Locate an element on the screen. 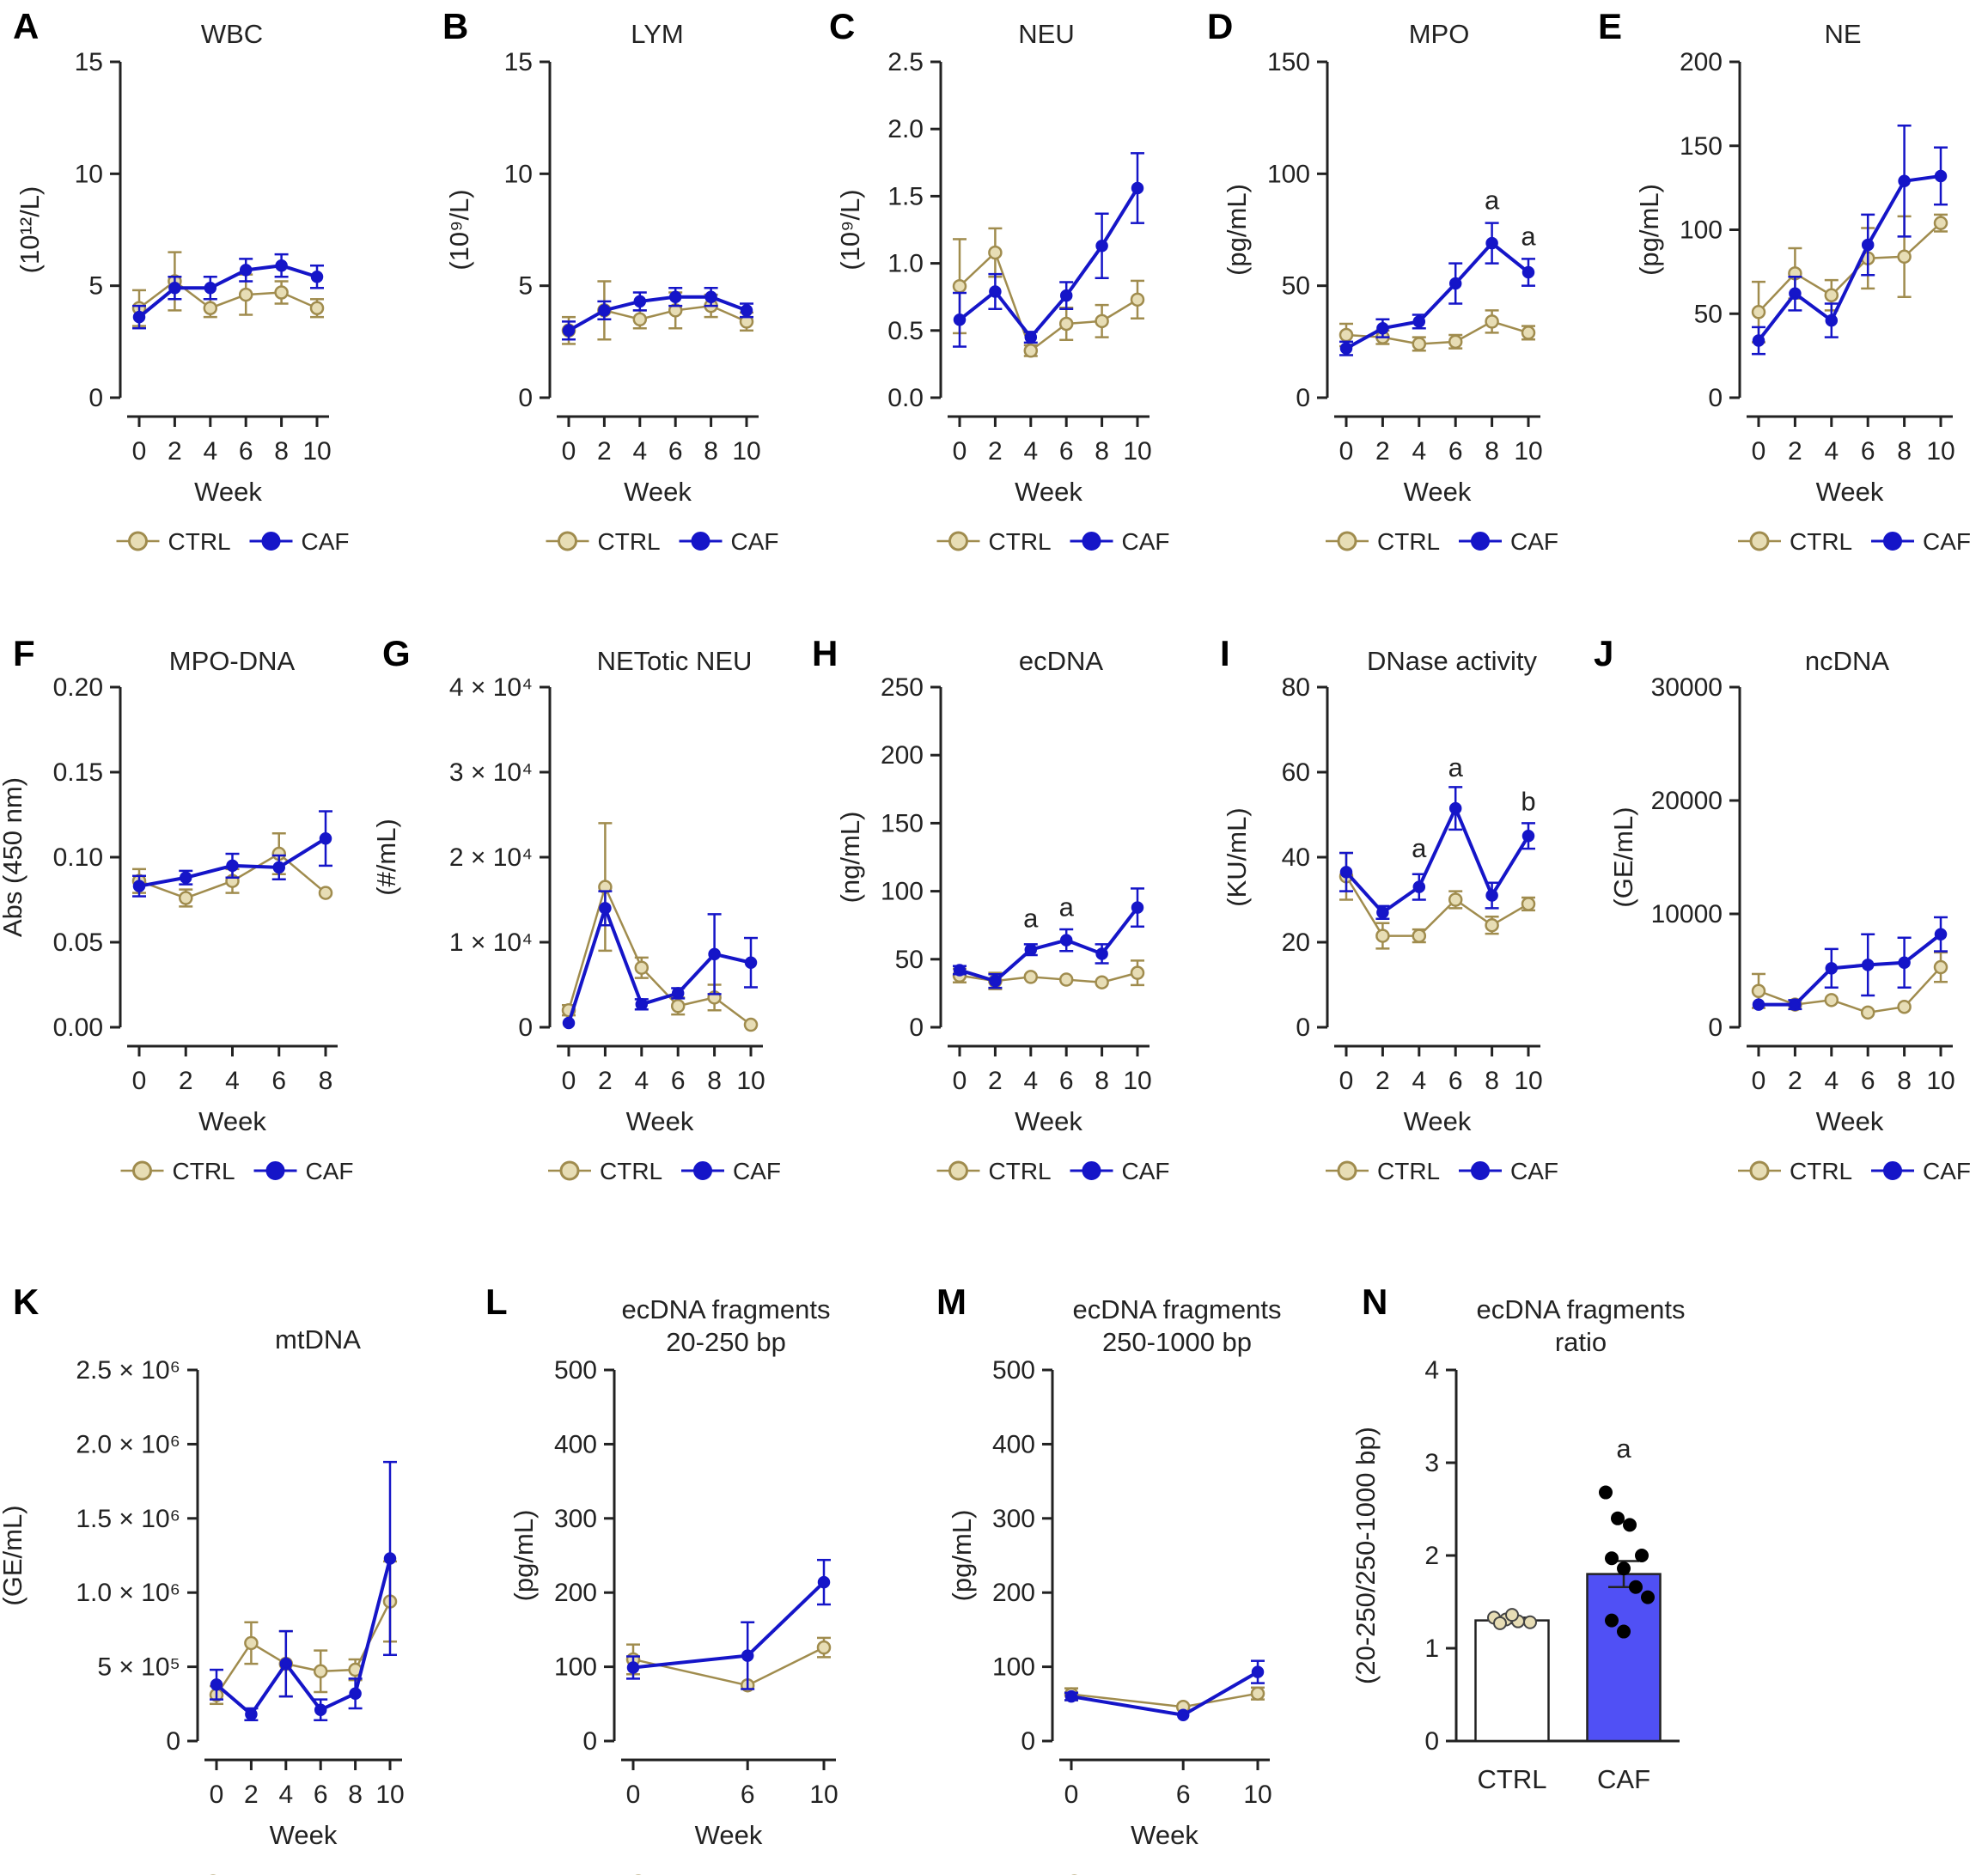  chart-title: NEU is located at coordinates (1046, 34).